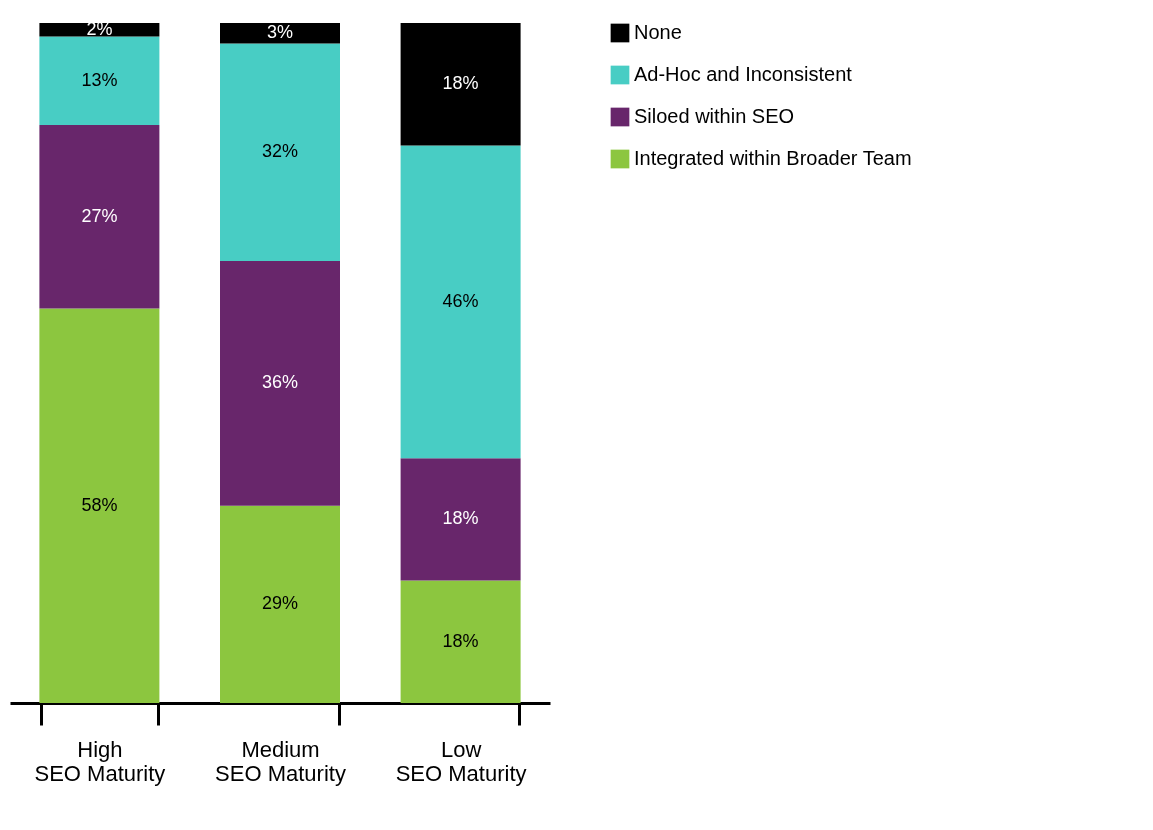 The width and height of the screenshot is (1153, 830). Describe the element at coordinates (658, 32) in the screenshot. I see `legend-label: None` at that location.